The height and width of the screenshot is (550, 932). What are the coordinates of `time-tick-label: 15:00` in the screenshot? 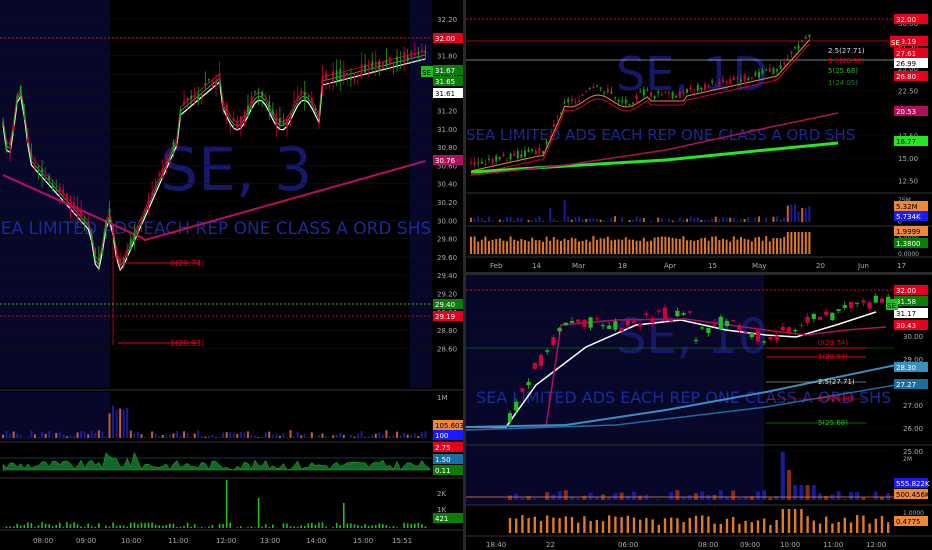 It's located at (363, 541).